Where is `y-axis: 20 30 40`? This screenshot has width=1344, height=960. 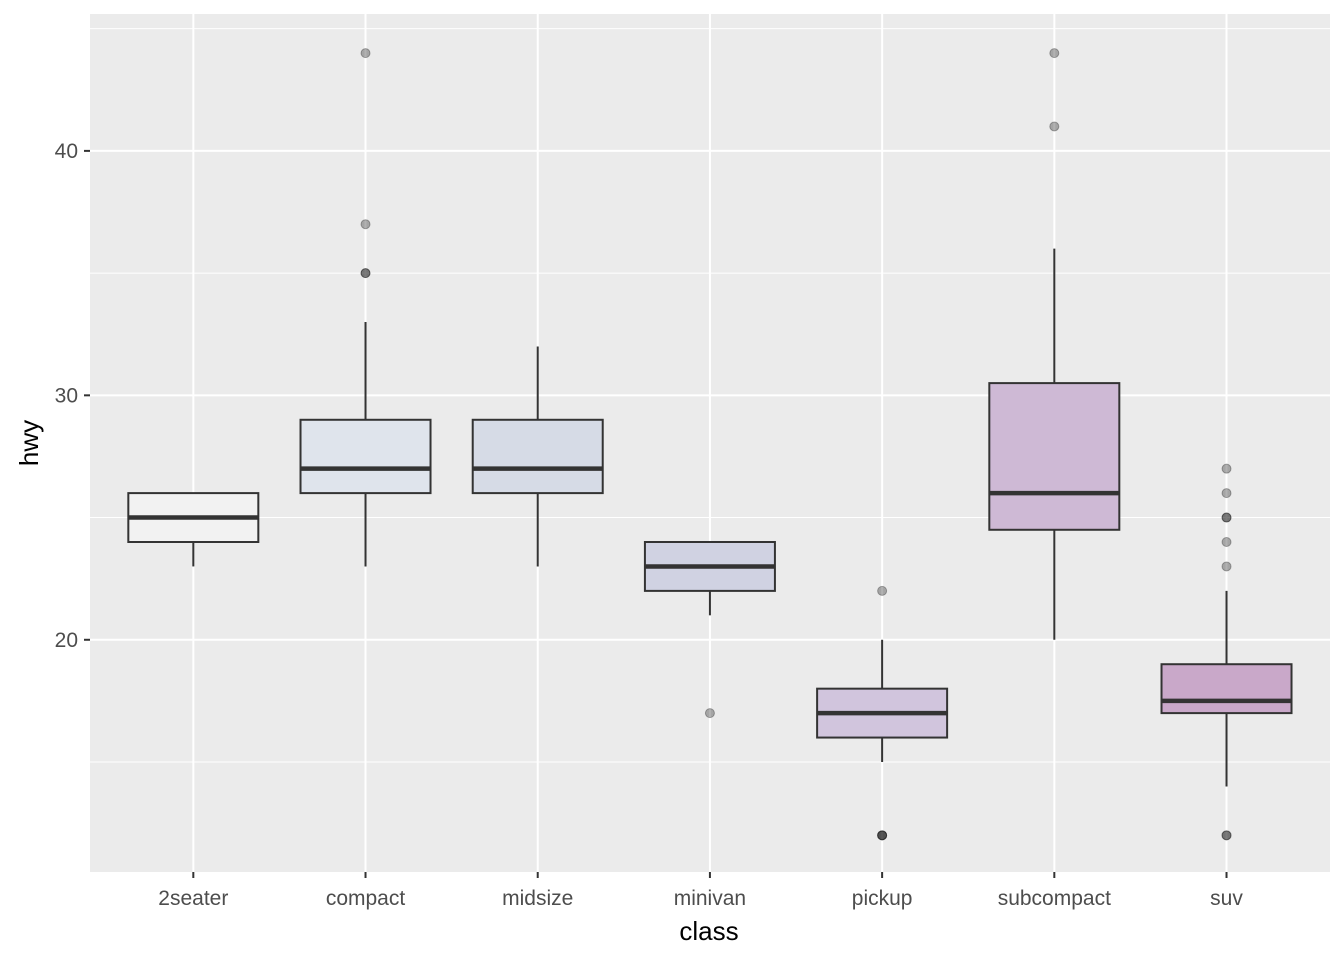
y-axis: 20 30 40 is located at coordinates (72, 396).